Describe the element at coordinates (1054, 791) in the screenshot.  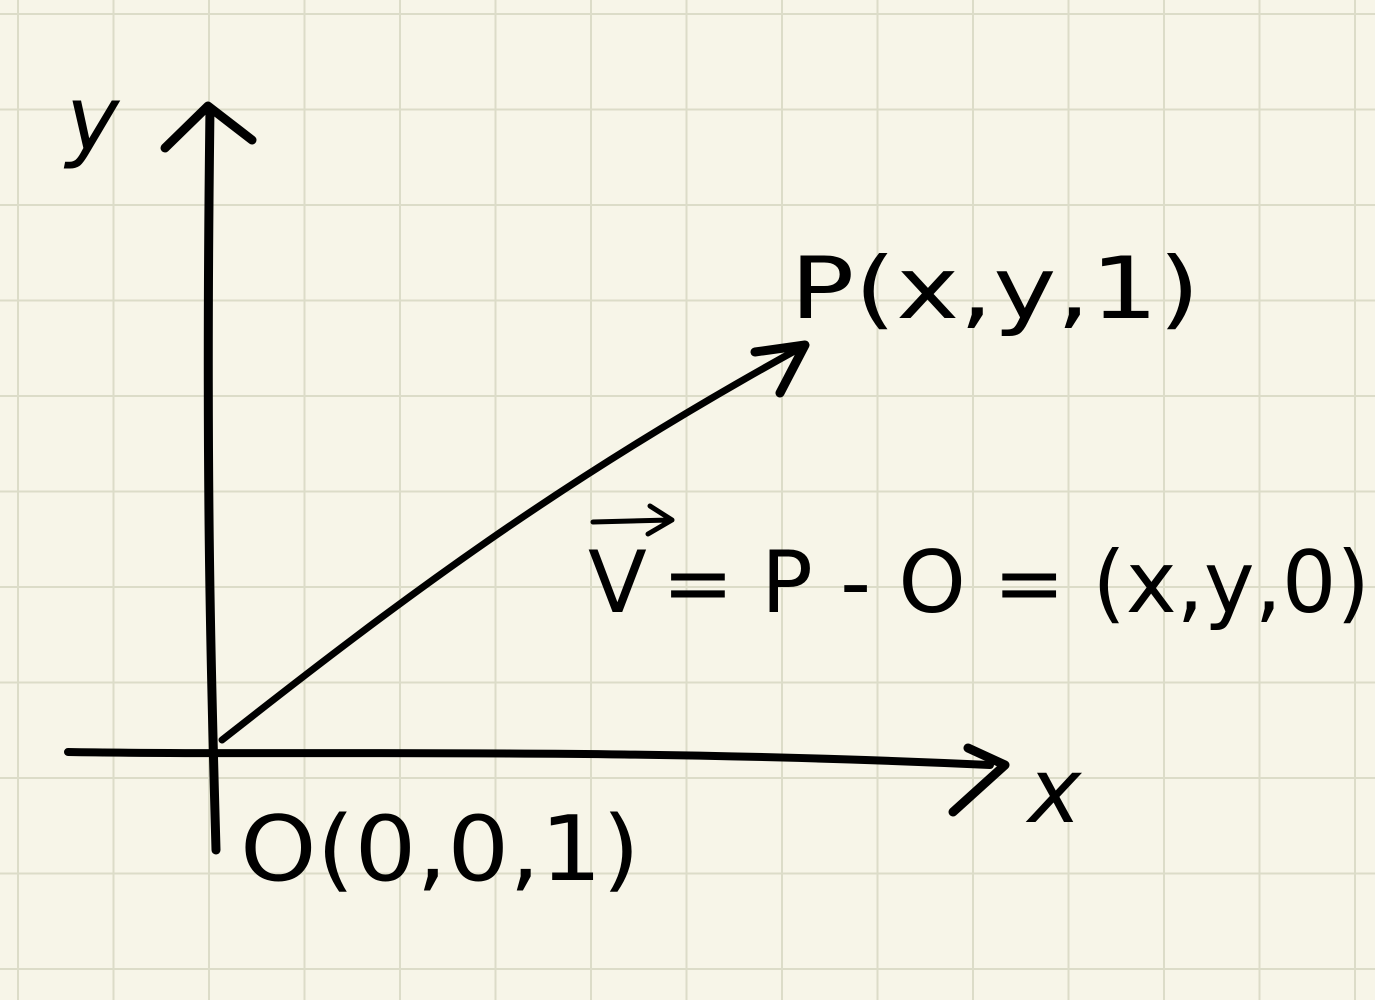
I see `x-axis-label: x` at that location.